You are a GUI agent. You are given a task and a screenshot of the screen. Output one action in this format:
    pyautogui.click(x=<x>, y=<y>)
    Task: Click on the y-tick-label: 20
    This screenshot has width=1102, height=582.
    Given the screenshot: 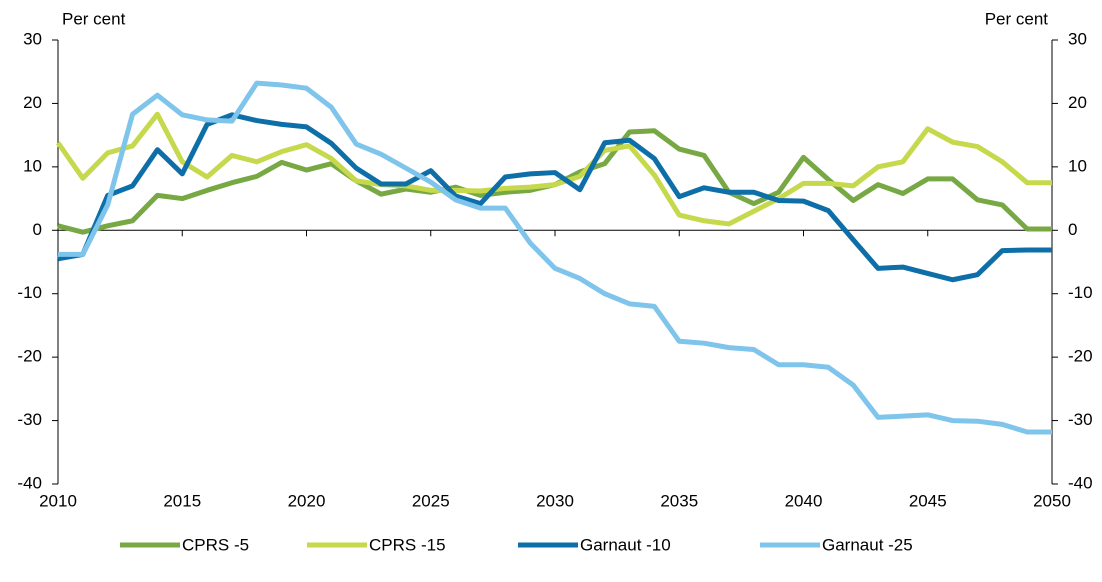 What is the action you would take?
    pyautogui.click(x=32, y=102)
    